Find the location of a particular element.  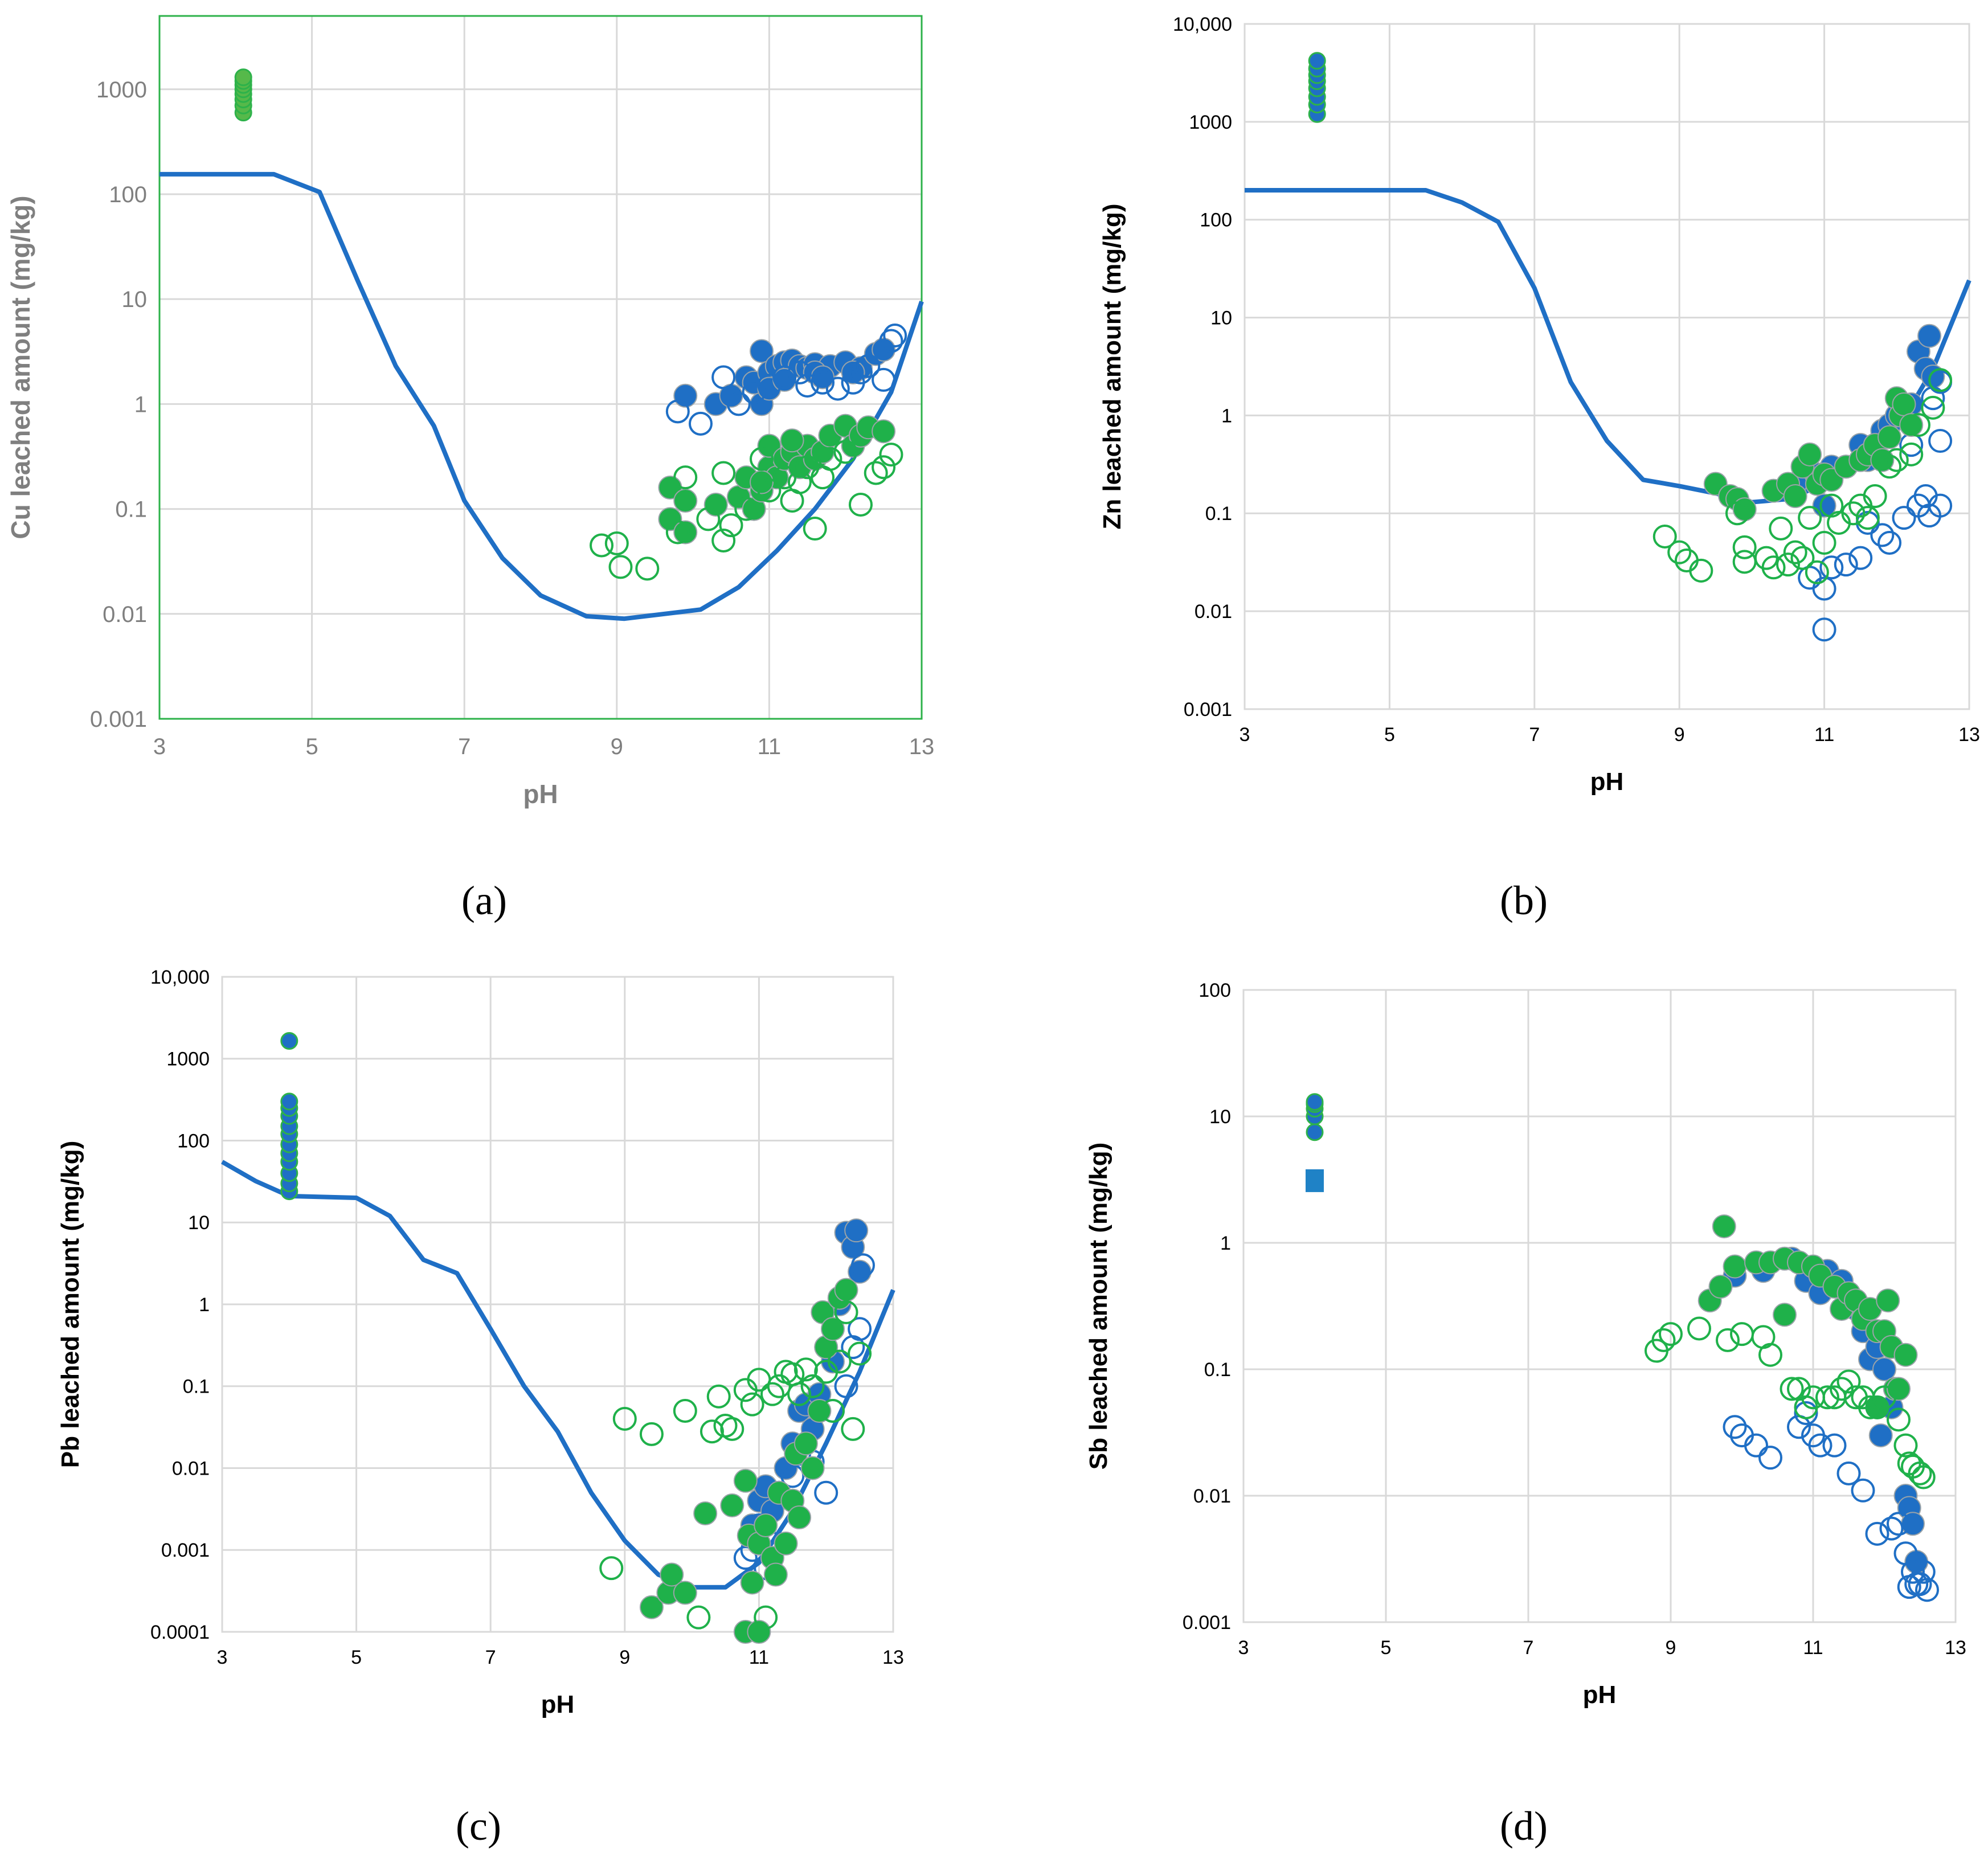

y-tick-label: 10 is located at coordinates (1221, 318).